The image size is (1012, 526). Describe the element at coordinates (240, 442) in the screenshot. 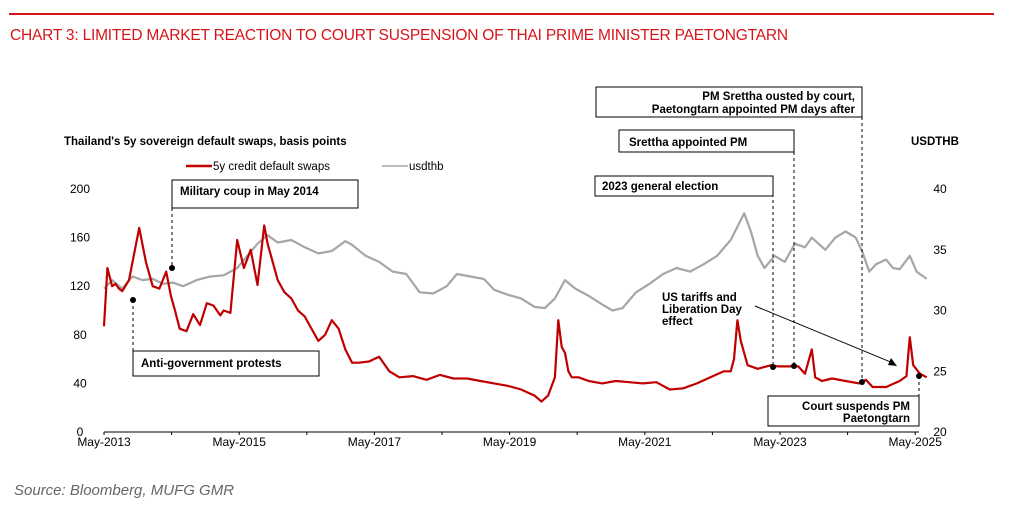

I see `x-tick-label: May-2015` at that location.